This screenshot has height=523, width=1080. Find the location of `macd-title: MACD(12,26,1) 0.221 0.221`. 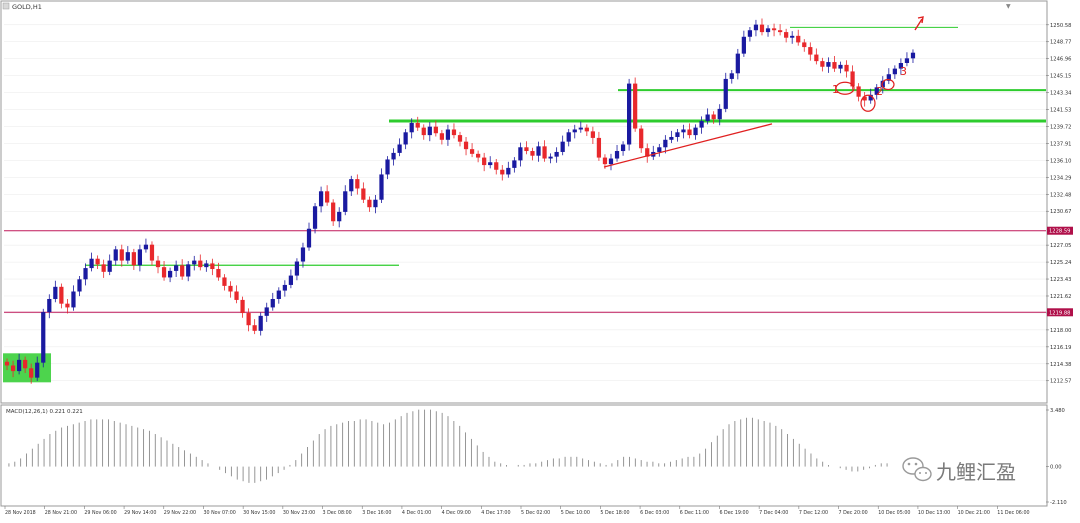

macd-title: MACD(12,26,1) 0.221 0.221 is located at coordinates (44, 412).